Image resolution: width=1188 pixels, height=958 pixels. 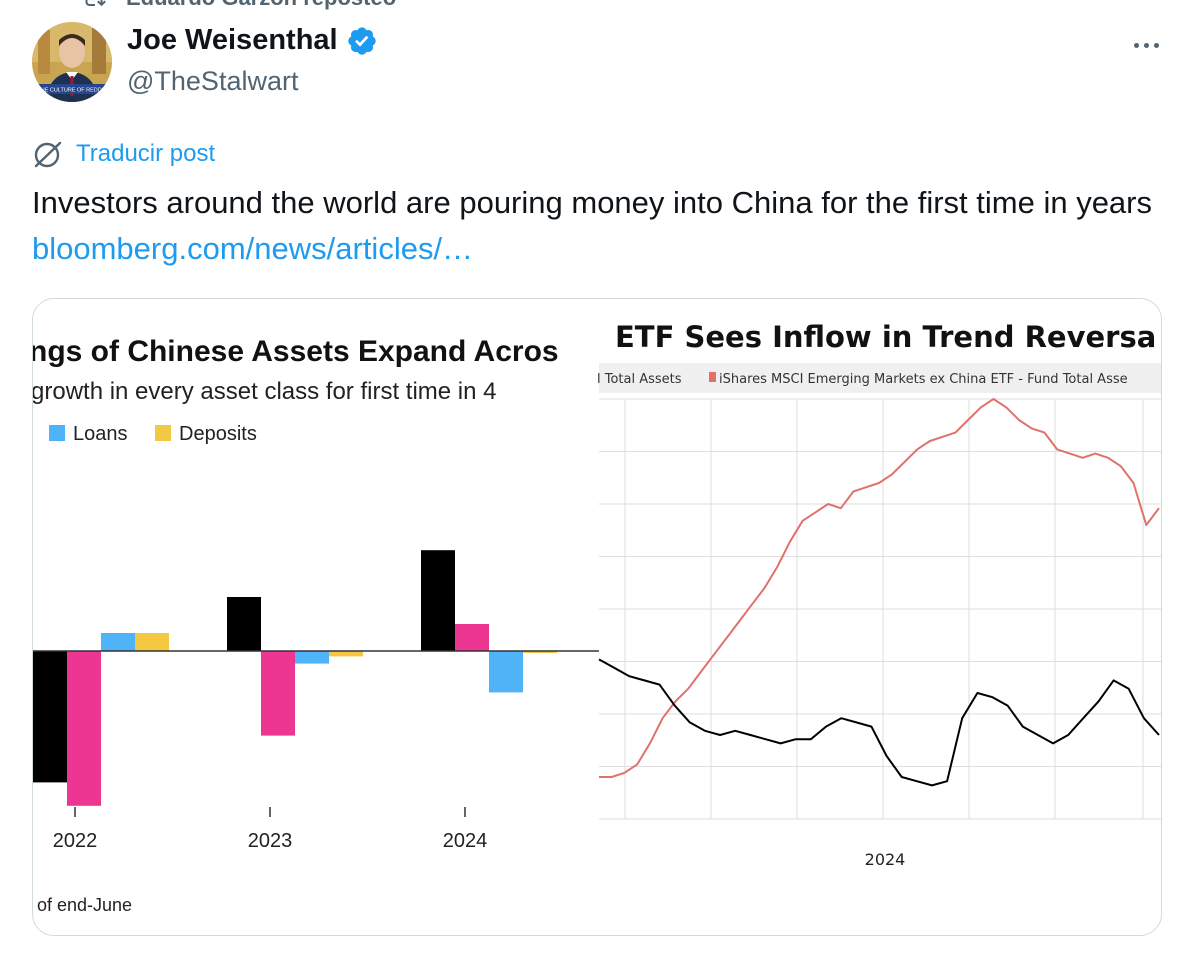 What do you see at coordinates (244, 624) in the screenshot?
I see `bar-2023-s0` at bounding box center [244, 624].